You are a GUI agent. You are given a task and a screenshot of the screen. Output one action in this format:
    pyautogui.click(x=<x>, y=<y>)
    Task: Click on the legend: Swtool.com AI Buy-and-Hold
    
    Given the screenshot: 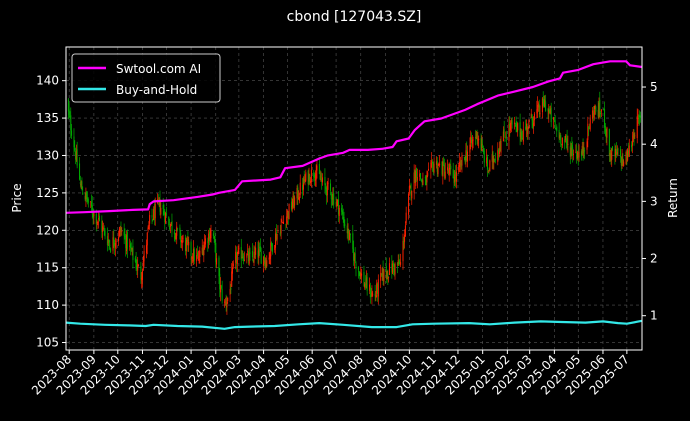 What is the action you would take?
    pyautogui.click(x=146, y=78)
    